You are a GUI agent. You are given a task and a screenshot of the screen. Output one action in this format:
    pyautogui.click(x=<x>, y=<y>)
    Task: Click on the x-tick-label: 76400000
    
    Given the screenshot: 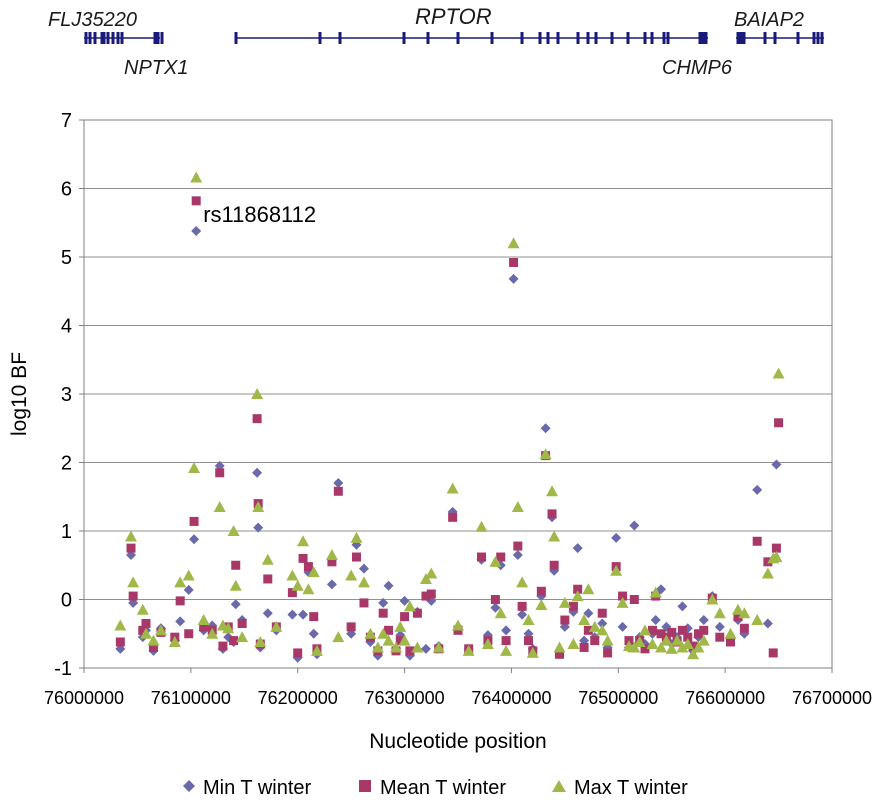 What is the action you would take?
    pyautogui.click(x=511, y=698)
    